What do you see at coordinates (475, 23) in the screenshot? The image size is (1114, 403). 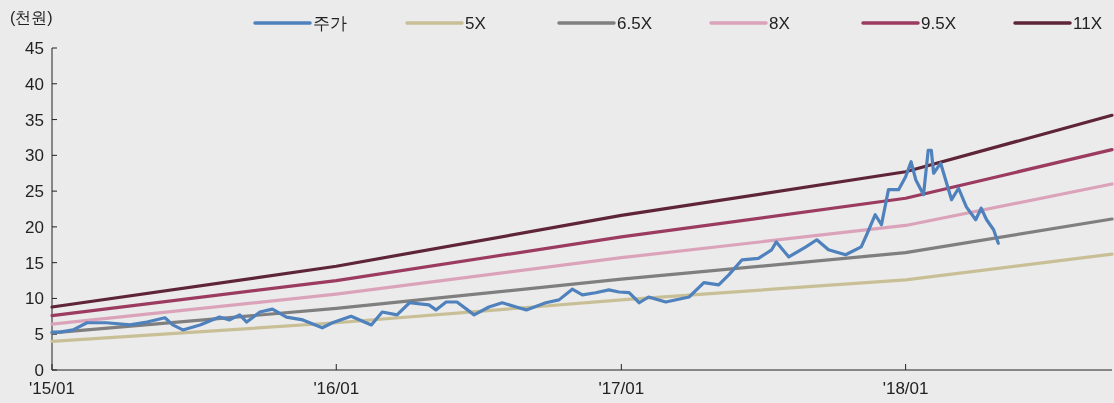 I see `legend-label: 5X` at bounding box center [475, 23].